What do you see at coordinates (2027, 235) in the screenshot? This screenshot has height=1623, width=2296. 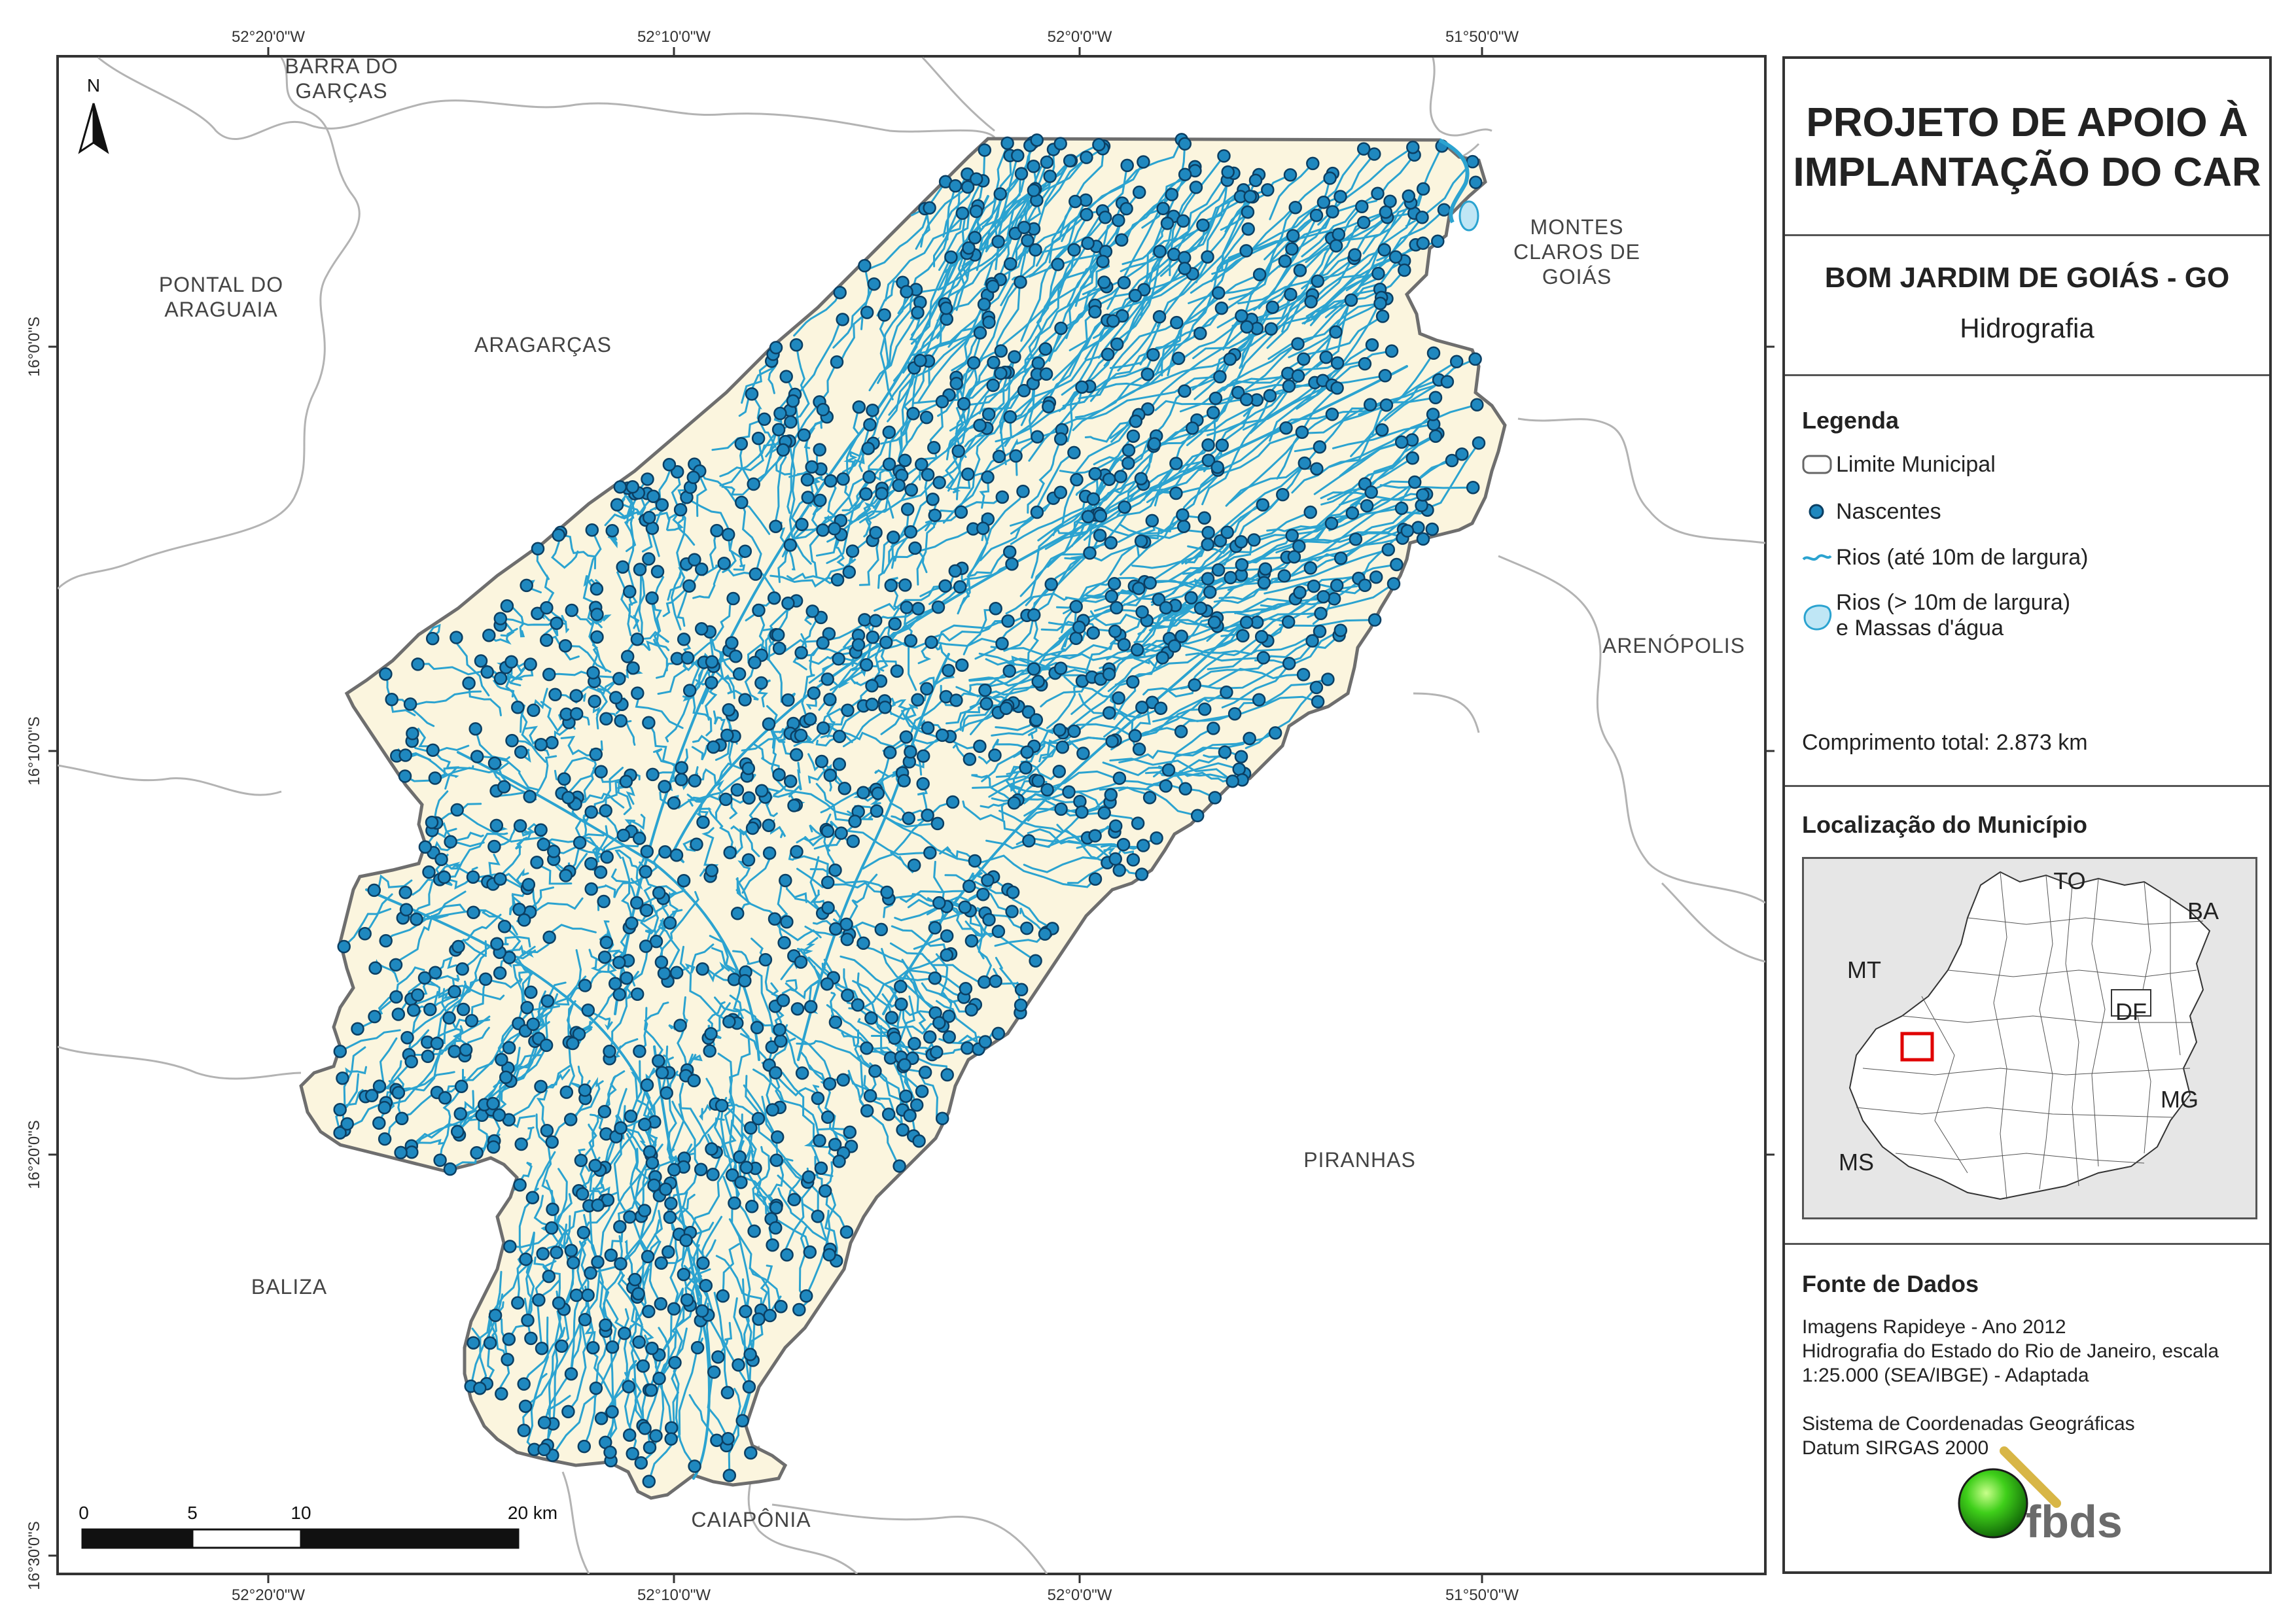 I see `divider` at bounding box center [2027, 235].